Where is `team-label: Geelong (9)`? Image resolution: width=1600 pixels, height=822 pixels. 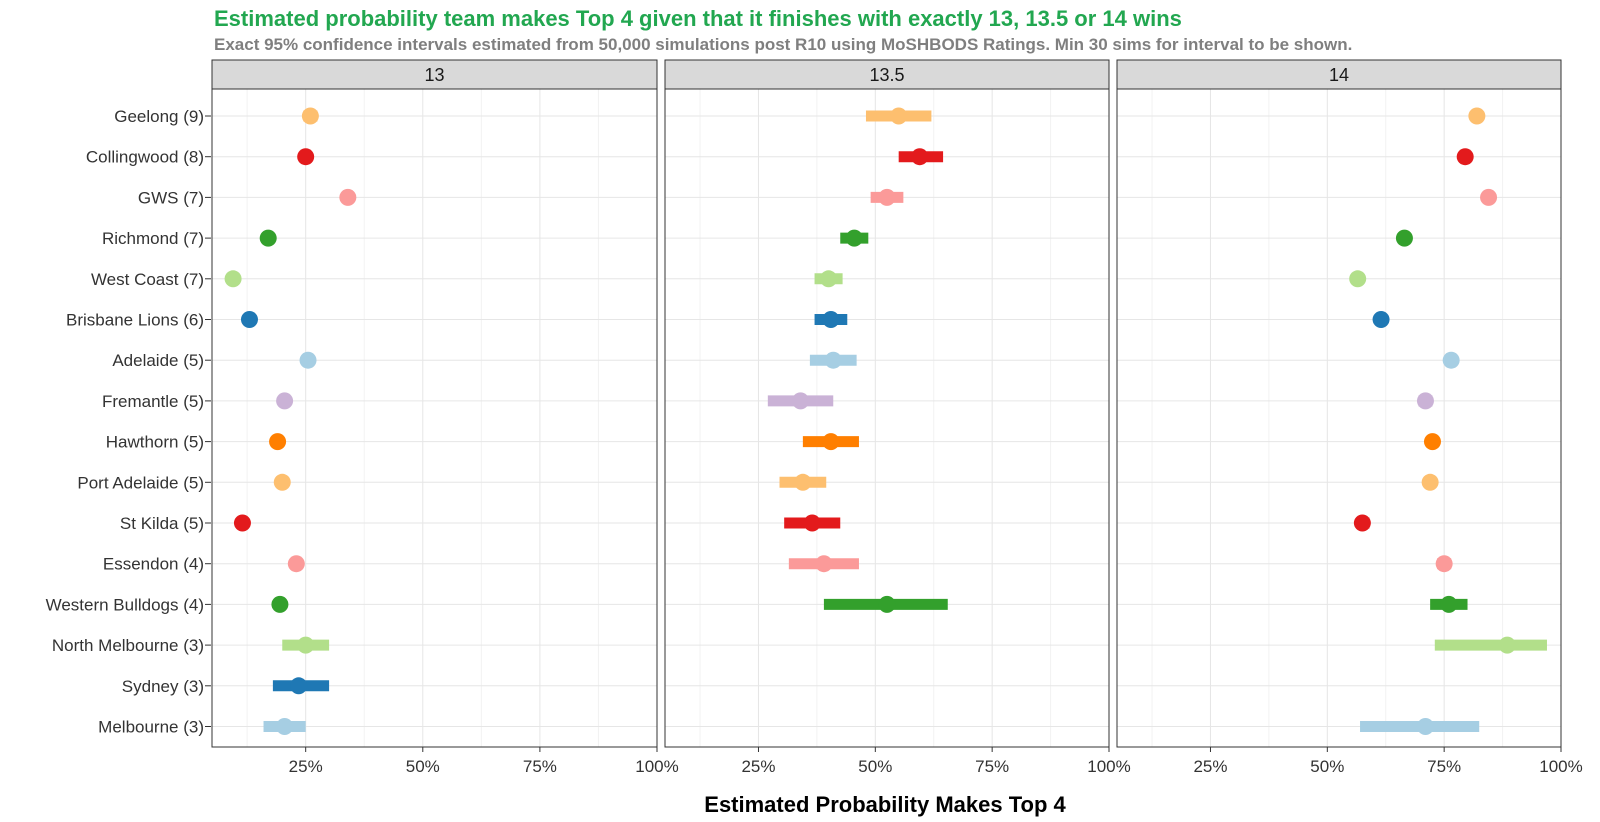 team-label: Geelong (9) is located at coordinates (159, 116).